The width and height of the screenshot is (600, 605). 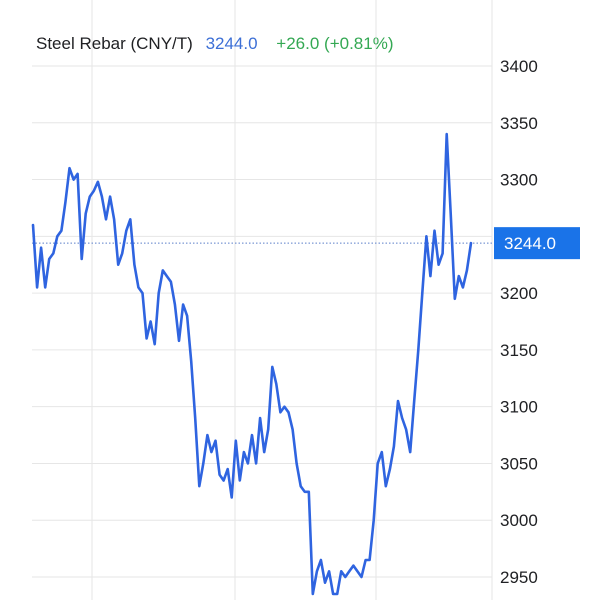 What do you see at coordinates (519, 463) in the screenshot?
I see `y-tick-label: 3050` at bounding box center [519, 463].